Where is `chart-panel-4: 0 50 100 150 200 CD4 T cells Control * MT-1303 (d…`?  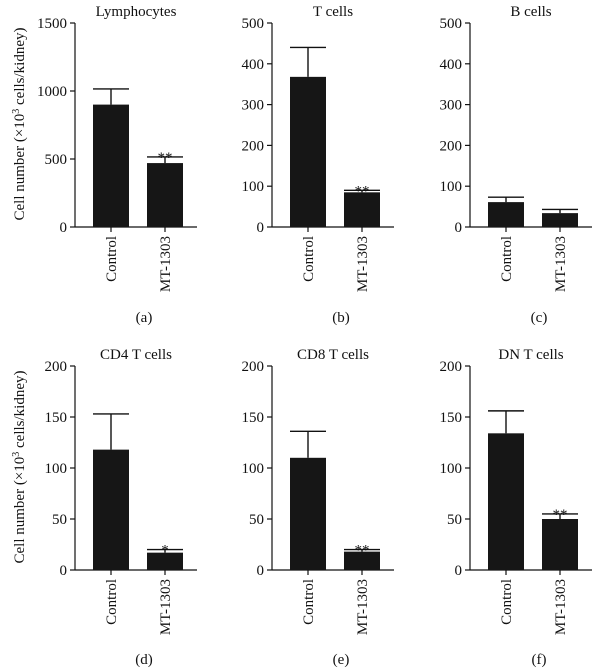
chart-panel-4: 0 50 100 150 200 CD4 T cells Control * MT-1303 (d… is located at coordinates (121, 507).